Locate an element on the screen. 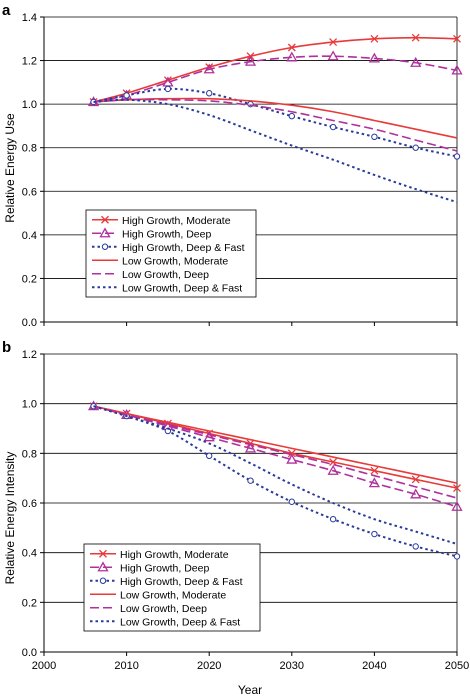 The height and width of the screenshot is (698, 470). panel-b-legend-label: Low Growth, Moderate is located at coordinates (173, 595).